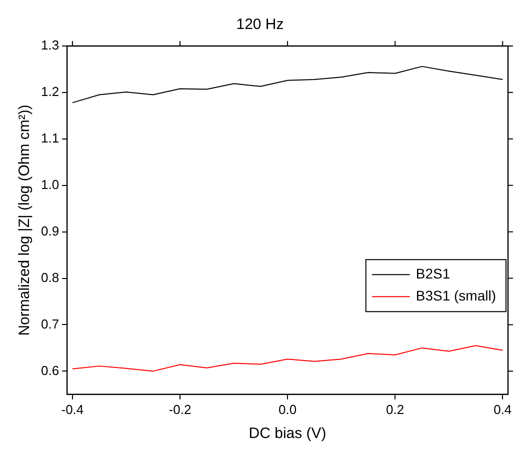 Image resolution: width=526 pixels, height=459 pixels. Describe the element at coordinates (50, 277) in the screenshot. I see `y-tick-label: 0.8` at that location.